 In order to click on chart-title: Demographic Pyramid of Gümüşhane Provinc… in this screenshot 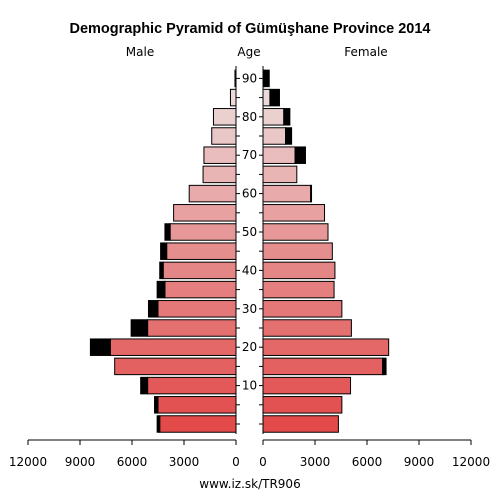, I will do `click(249, 29)`.